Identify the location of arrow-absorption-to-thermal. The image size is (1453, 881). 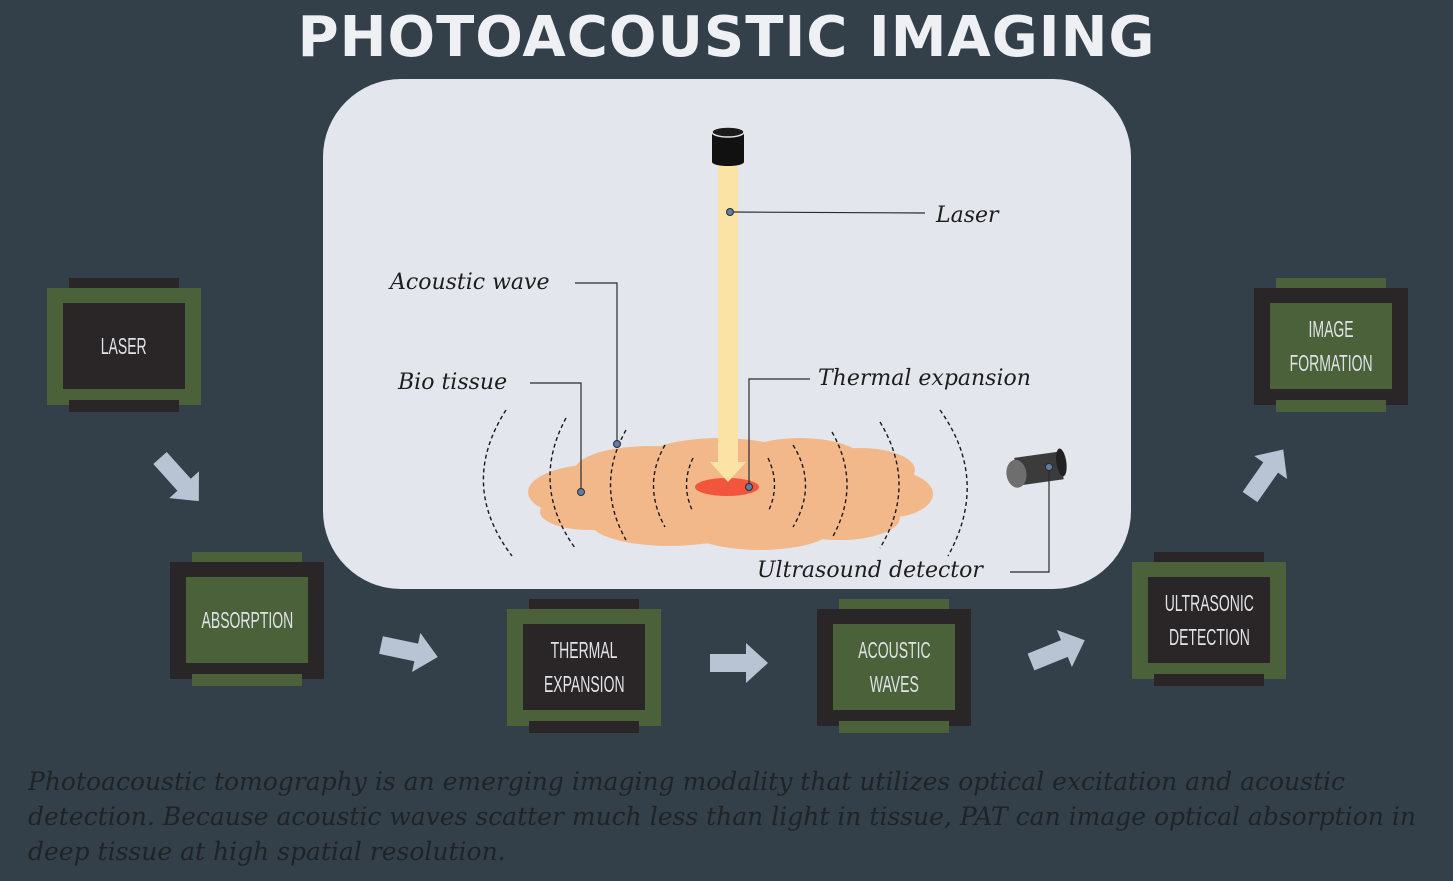
(408, 652).